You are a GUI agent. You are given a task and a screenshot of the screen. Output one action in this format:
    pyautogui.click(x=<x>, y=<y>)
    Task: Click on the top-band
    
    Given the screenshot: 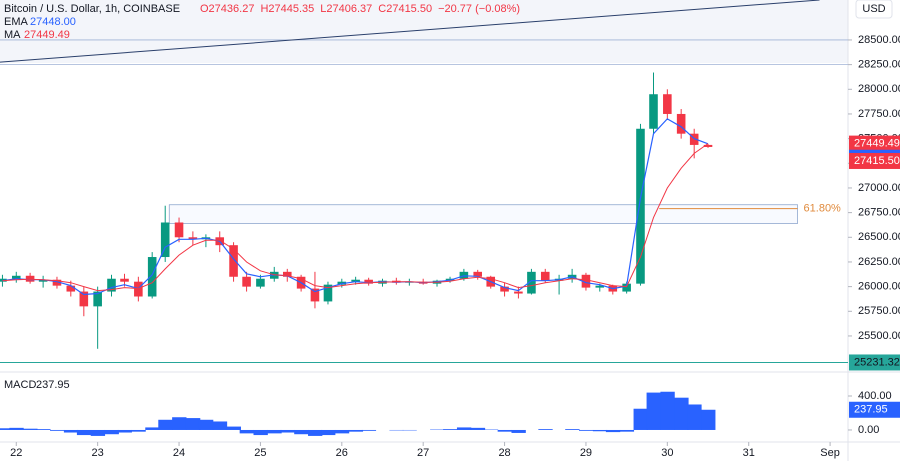 What is the action you would take?
    pyautogui.click(x=424, y=31)
    